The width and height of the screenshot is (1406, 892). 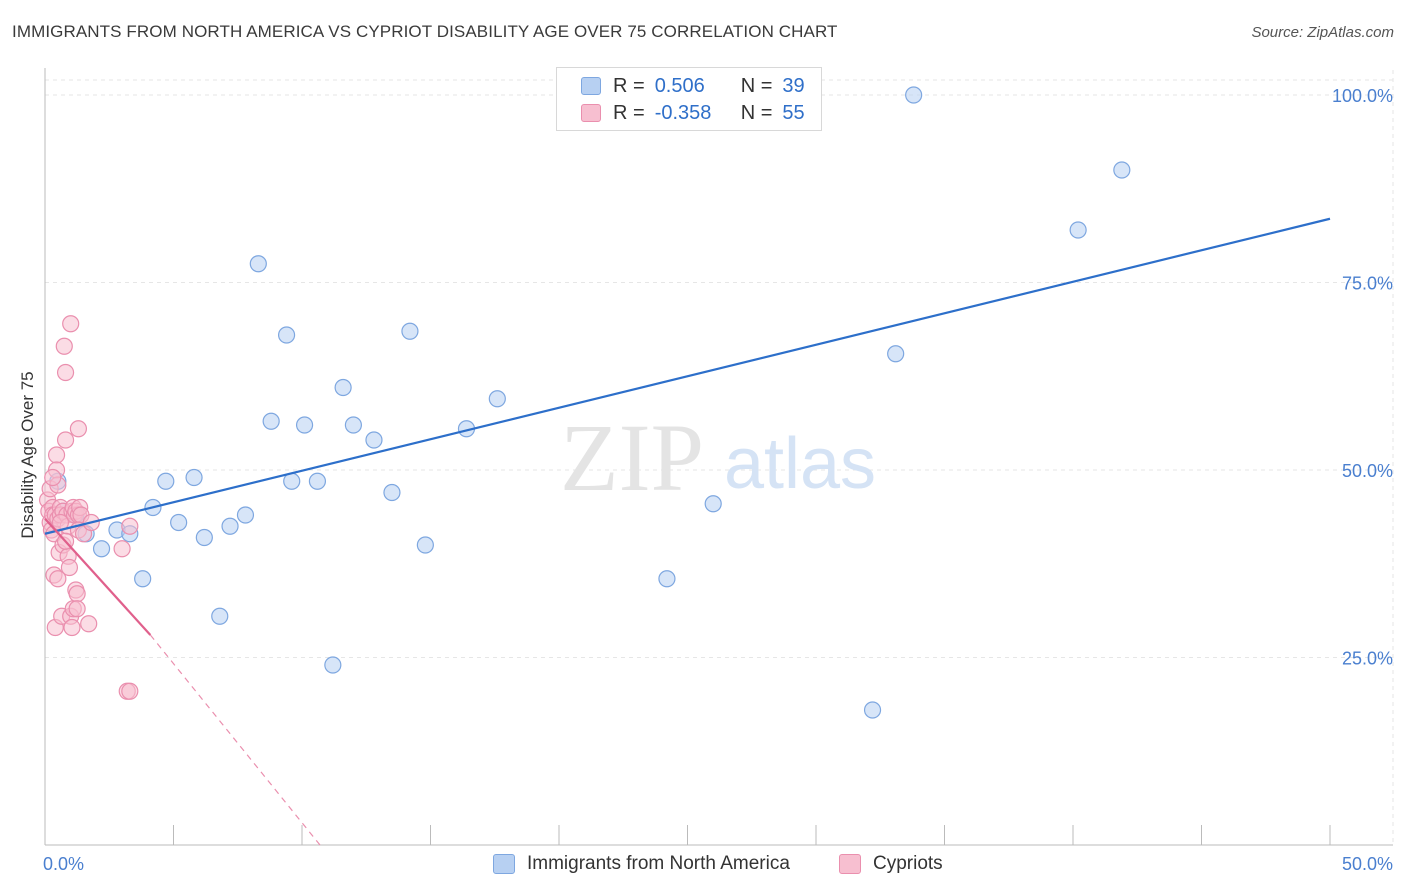 I want to click on legend-row-pink: R = -0.358 N = 55, so click(x=693, y=113).